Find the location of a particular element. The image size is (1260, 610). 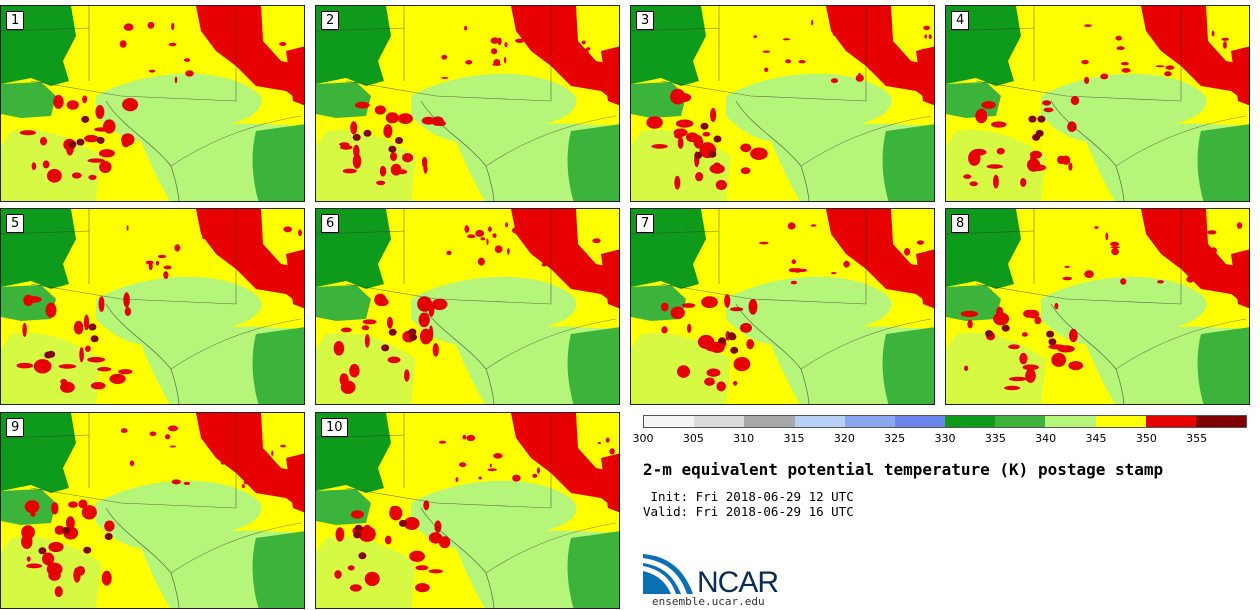

ensemble-member-map: 5 is located at coordinates (152, 306).